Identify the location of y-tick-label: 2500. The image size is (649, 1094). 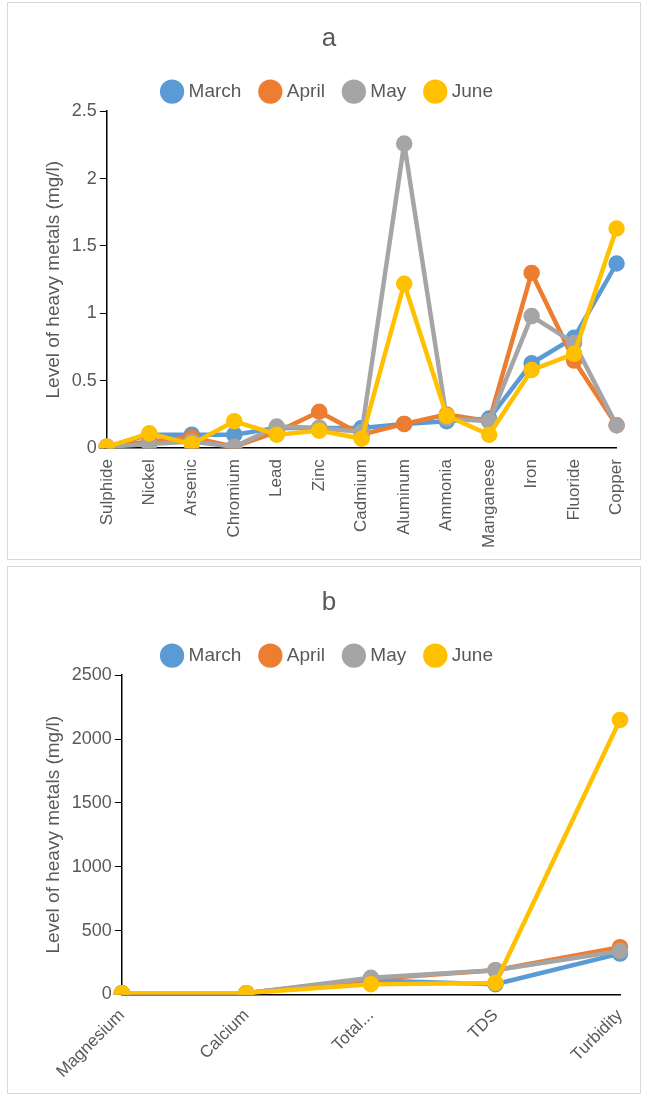
(91, 674).